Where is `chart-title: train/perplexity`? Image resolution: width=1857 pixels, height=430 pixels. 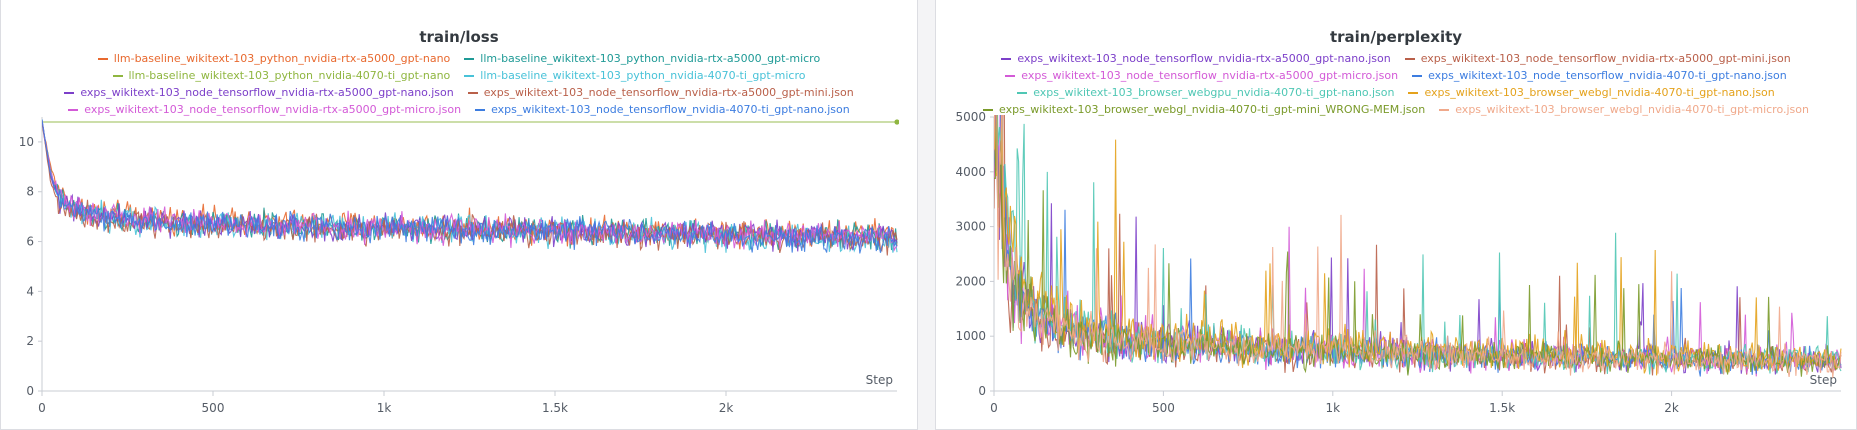
chart-title: train/perplexity is located at coordinates (1396, 37).